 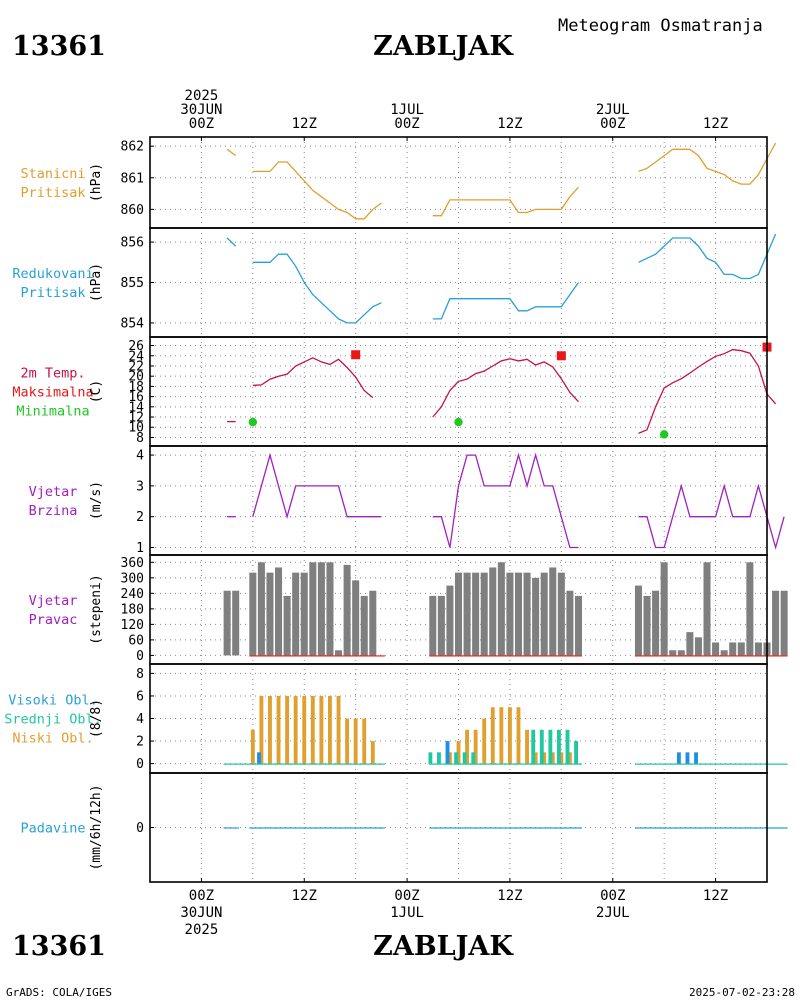 I want to click on panel-precipitation: 0 Padavine (mm/6h/12h), so click(x=404, y=827).